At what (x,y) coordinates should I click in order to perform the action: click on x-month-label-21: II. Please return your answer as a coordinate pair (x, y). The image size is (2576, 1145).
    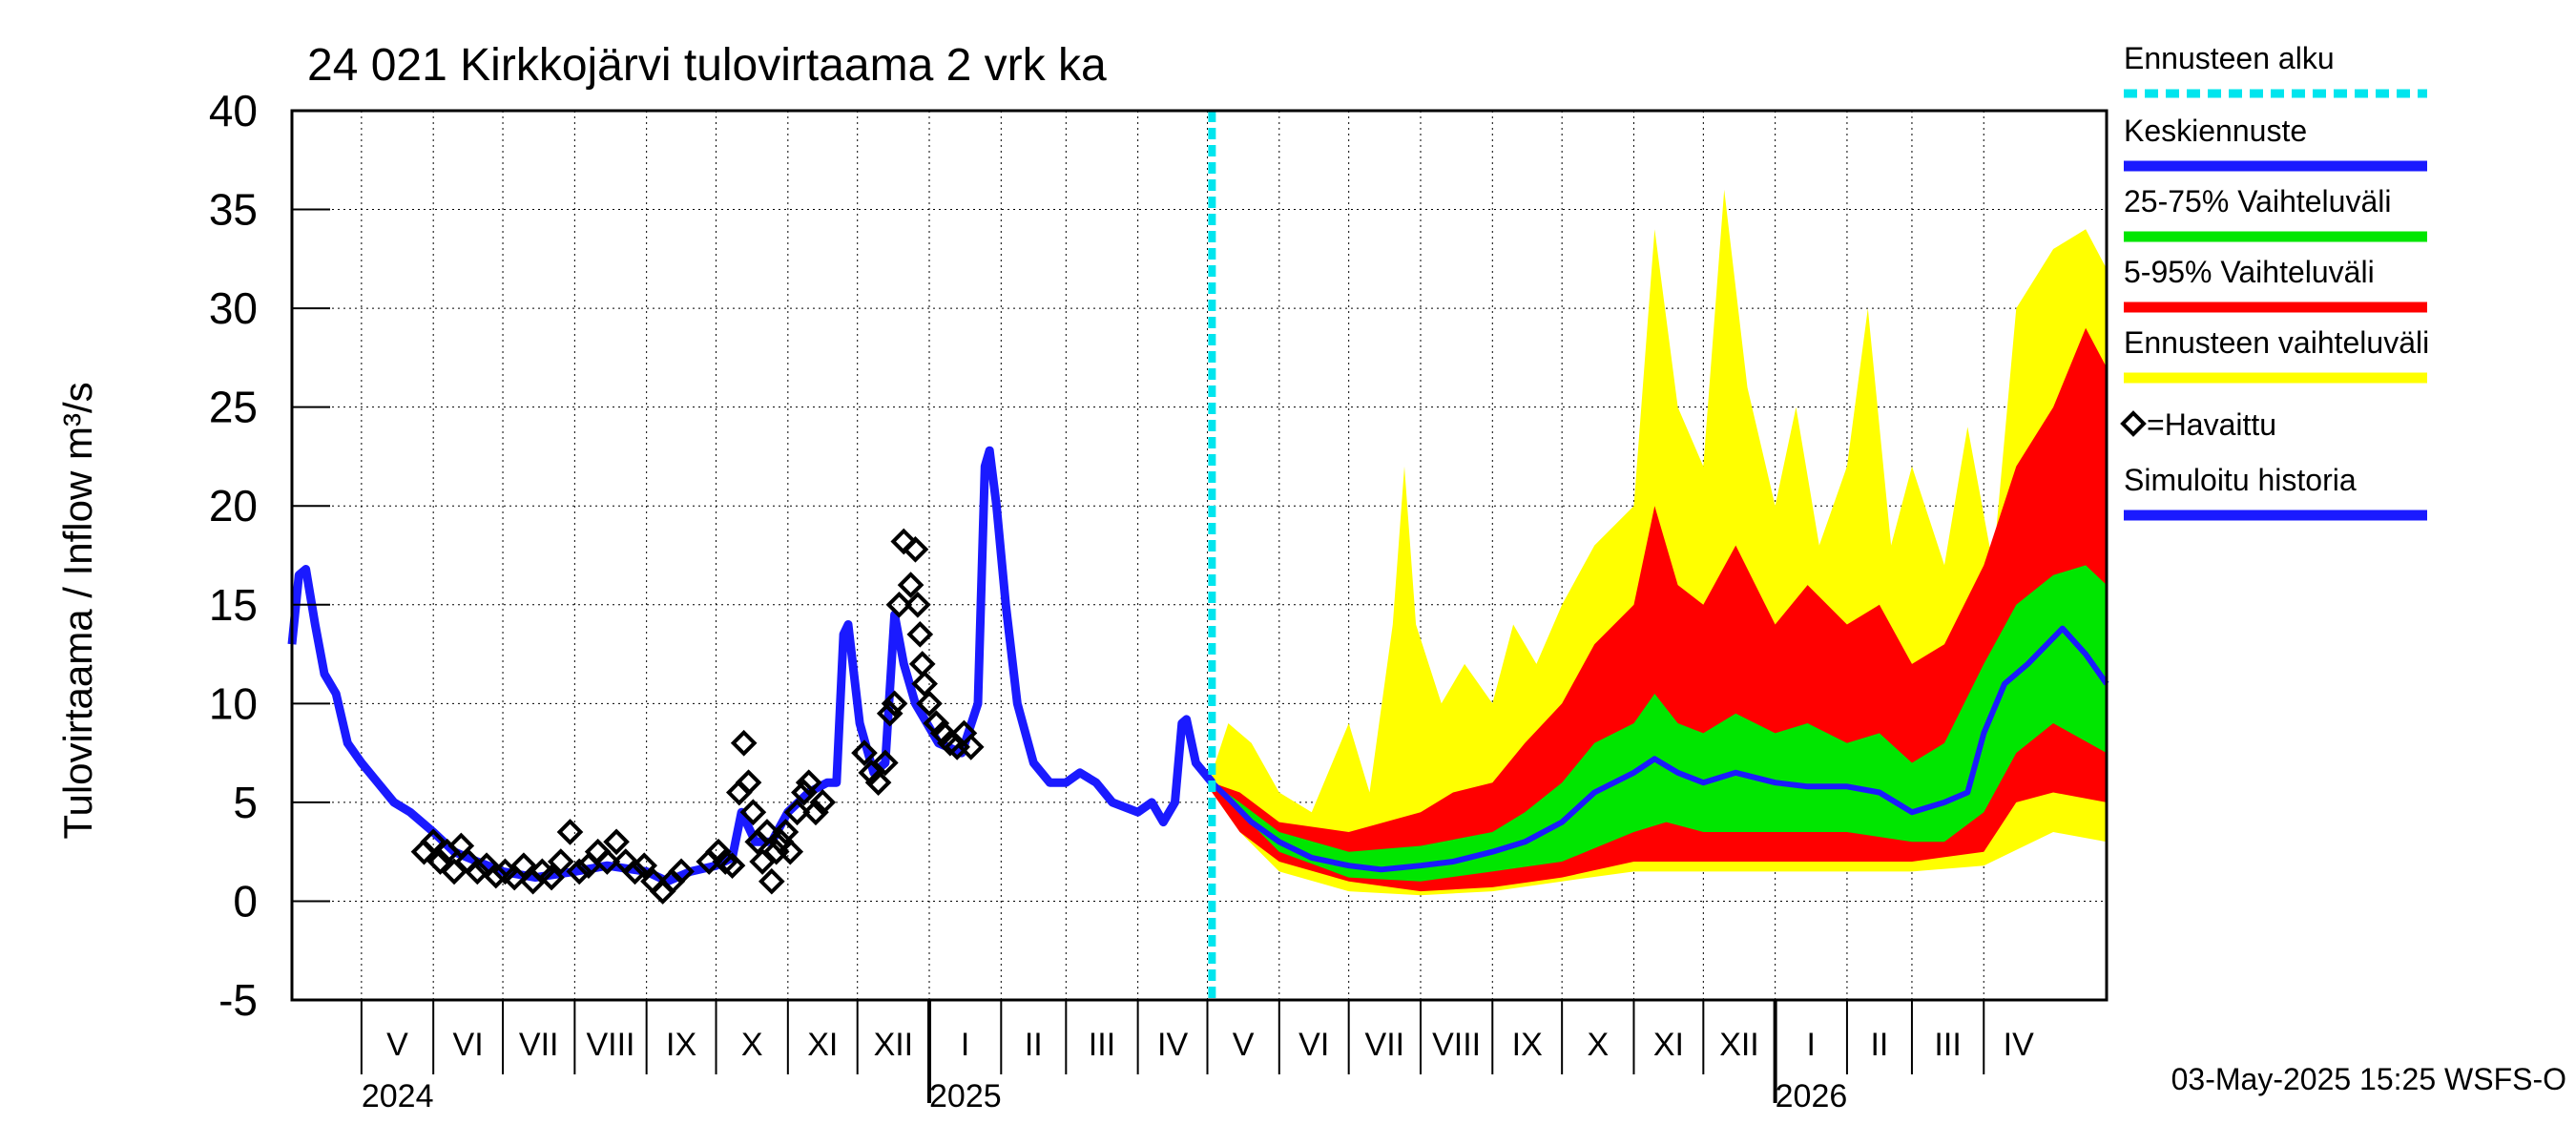
    Looking at the image, I should click on (1879, 1045).